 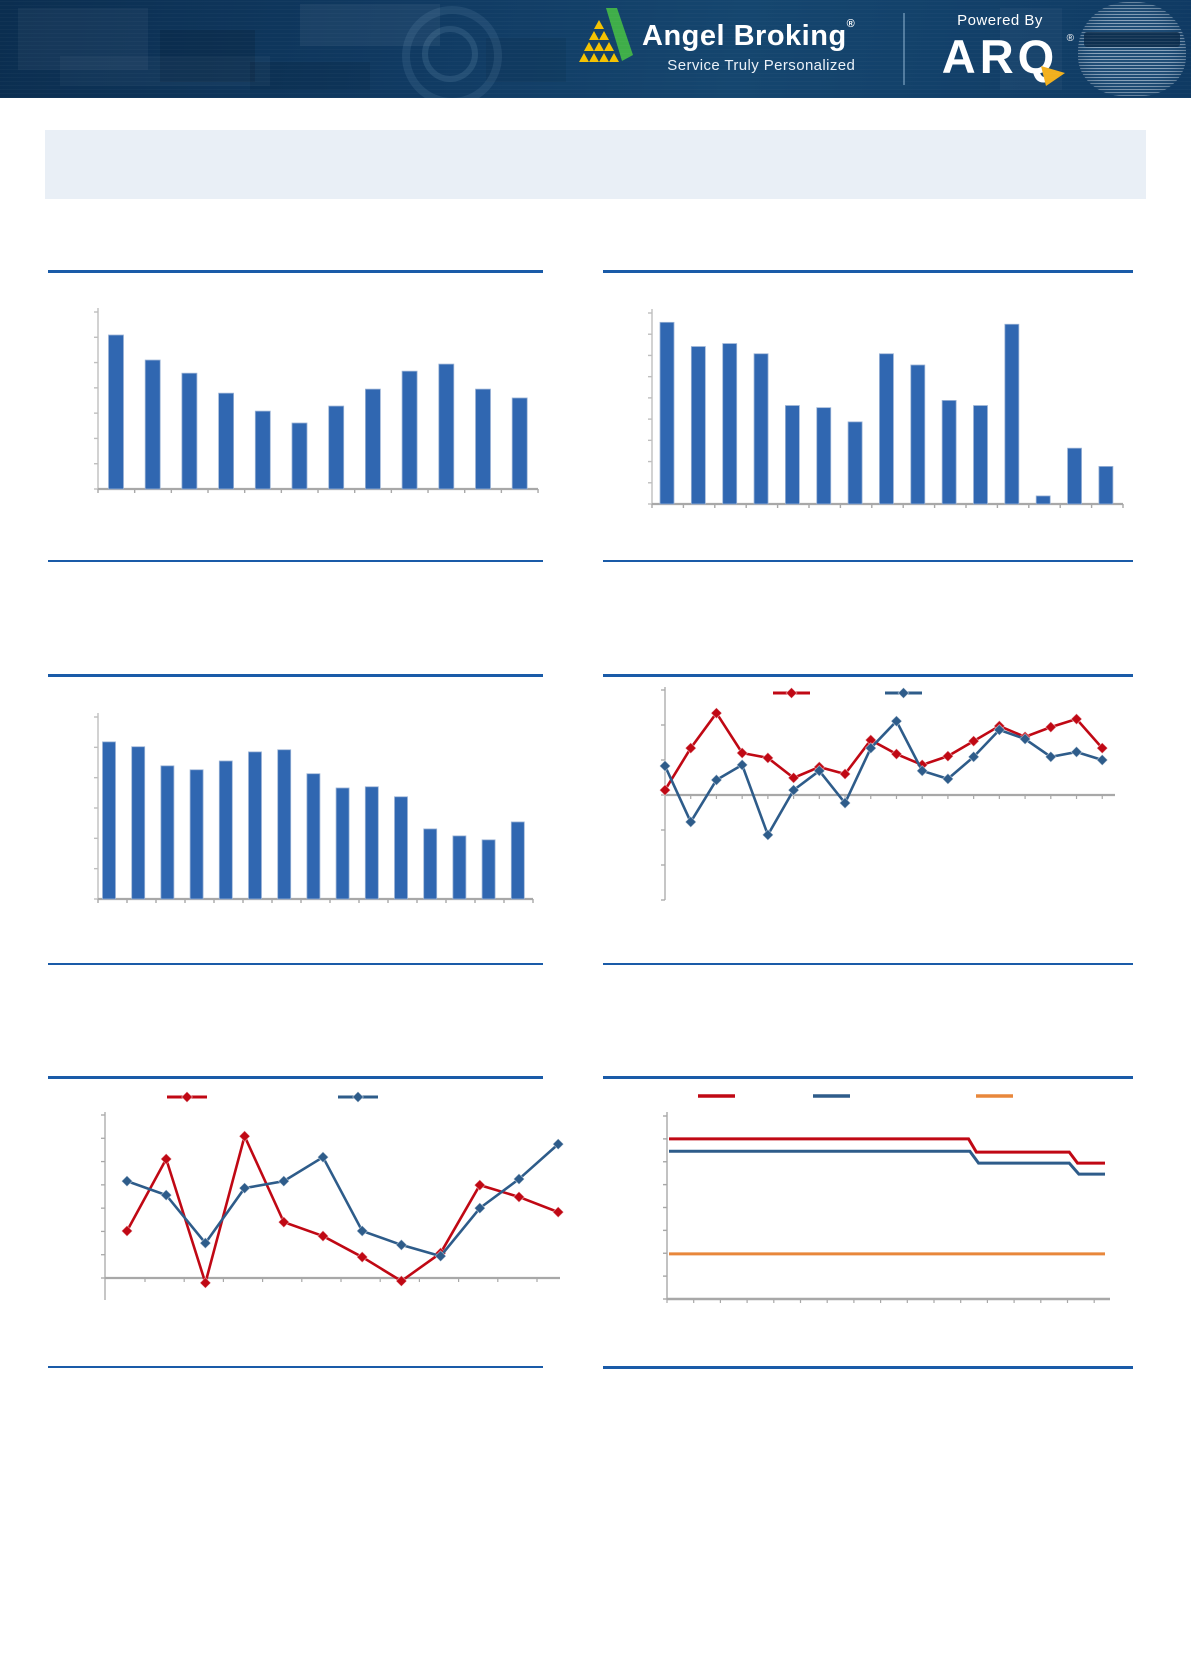 What do you see at coordinates (886, 793) in the screenshot?
I see `line-chart-middle-right` at bounding box center [886, 793].